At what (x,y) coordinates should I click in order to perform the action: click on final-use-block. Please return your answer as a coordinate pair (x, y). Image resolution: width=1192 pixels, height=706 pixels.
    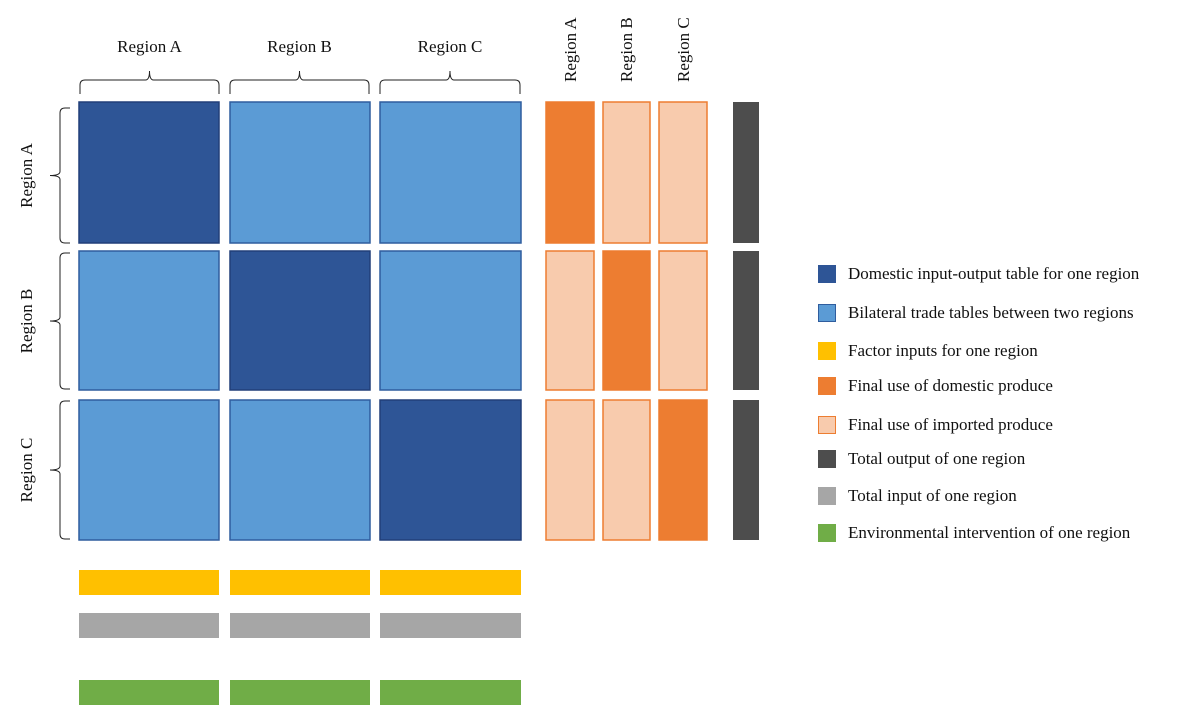
    Looking at the image, I should click on (626, 321).